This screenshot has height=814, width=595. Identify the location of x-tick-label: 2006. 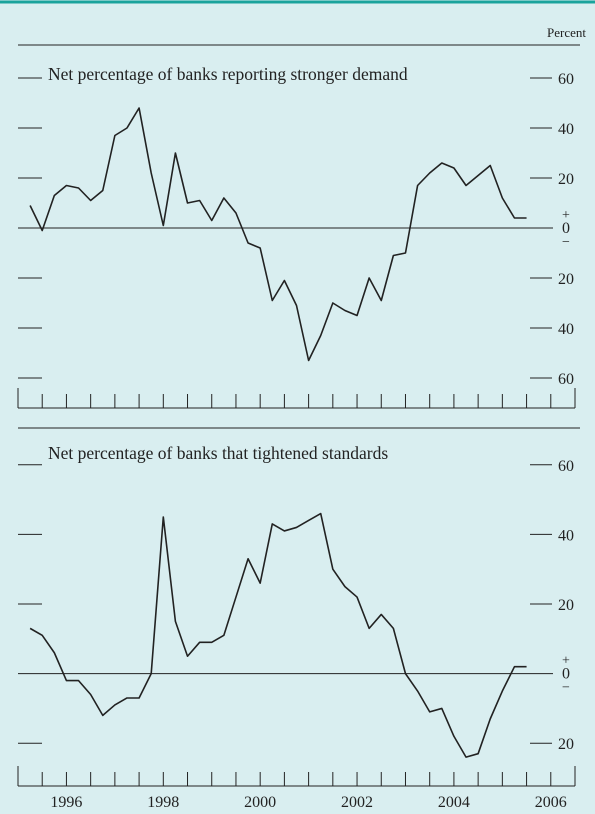
(551, 802).